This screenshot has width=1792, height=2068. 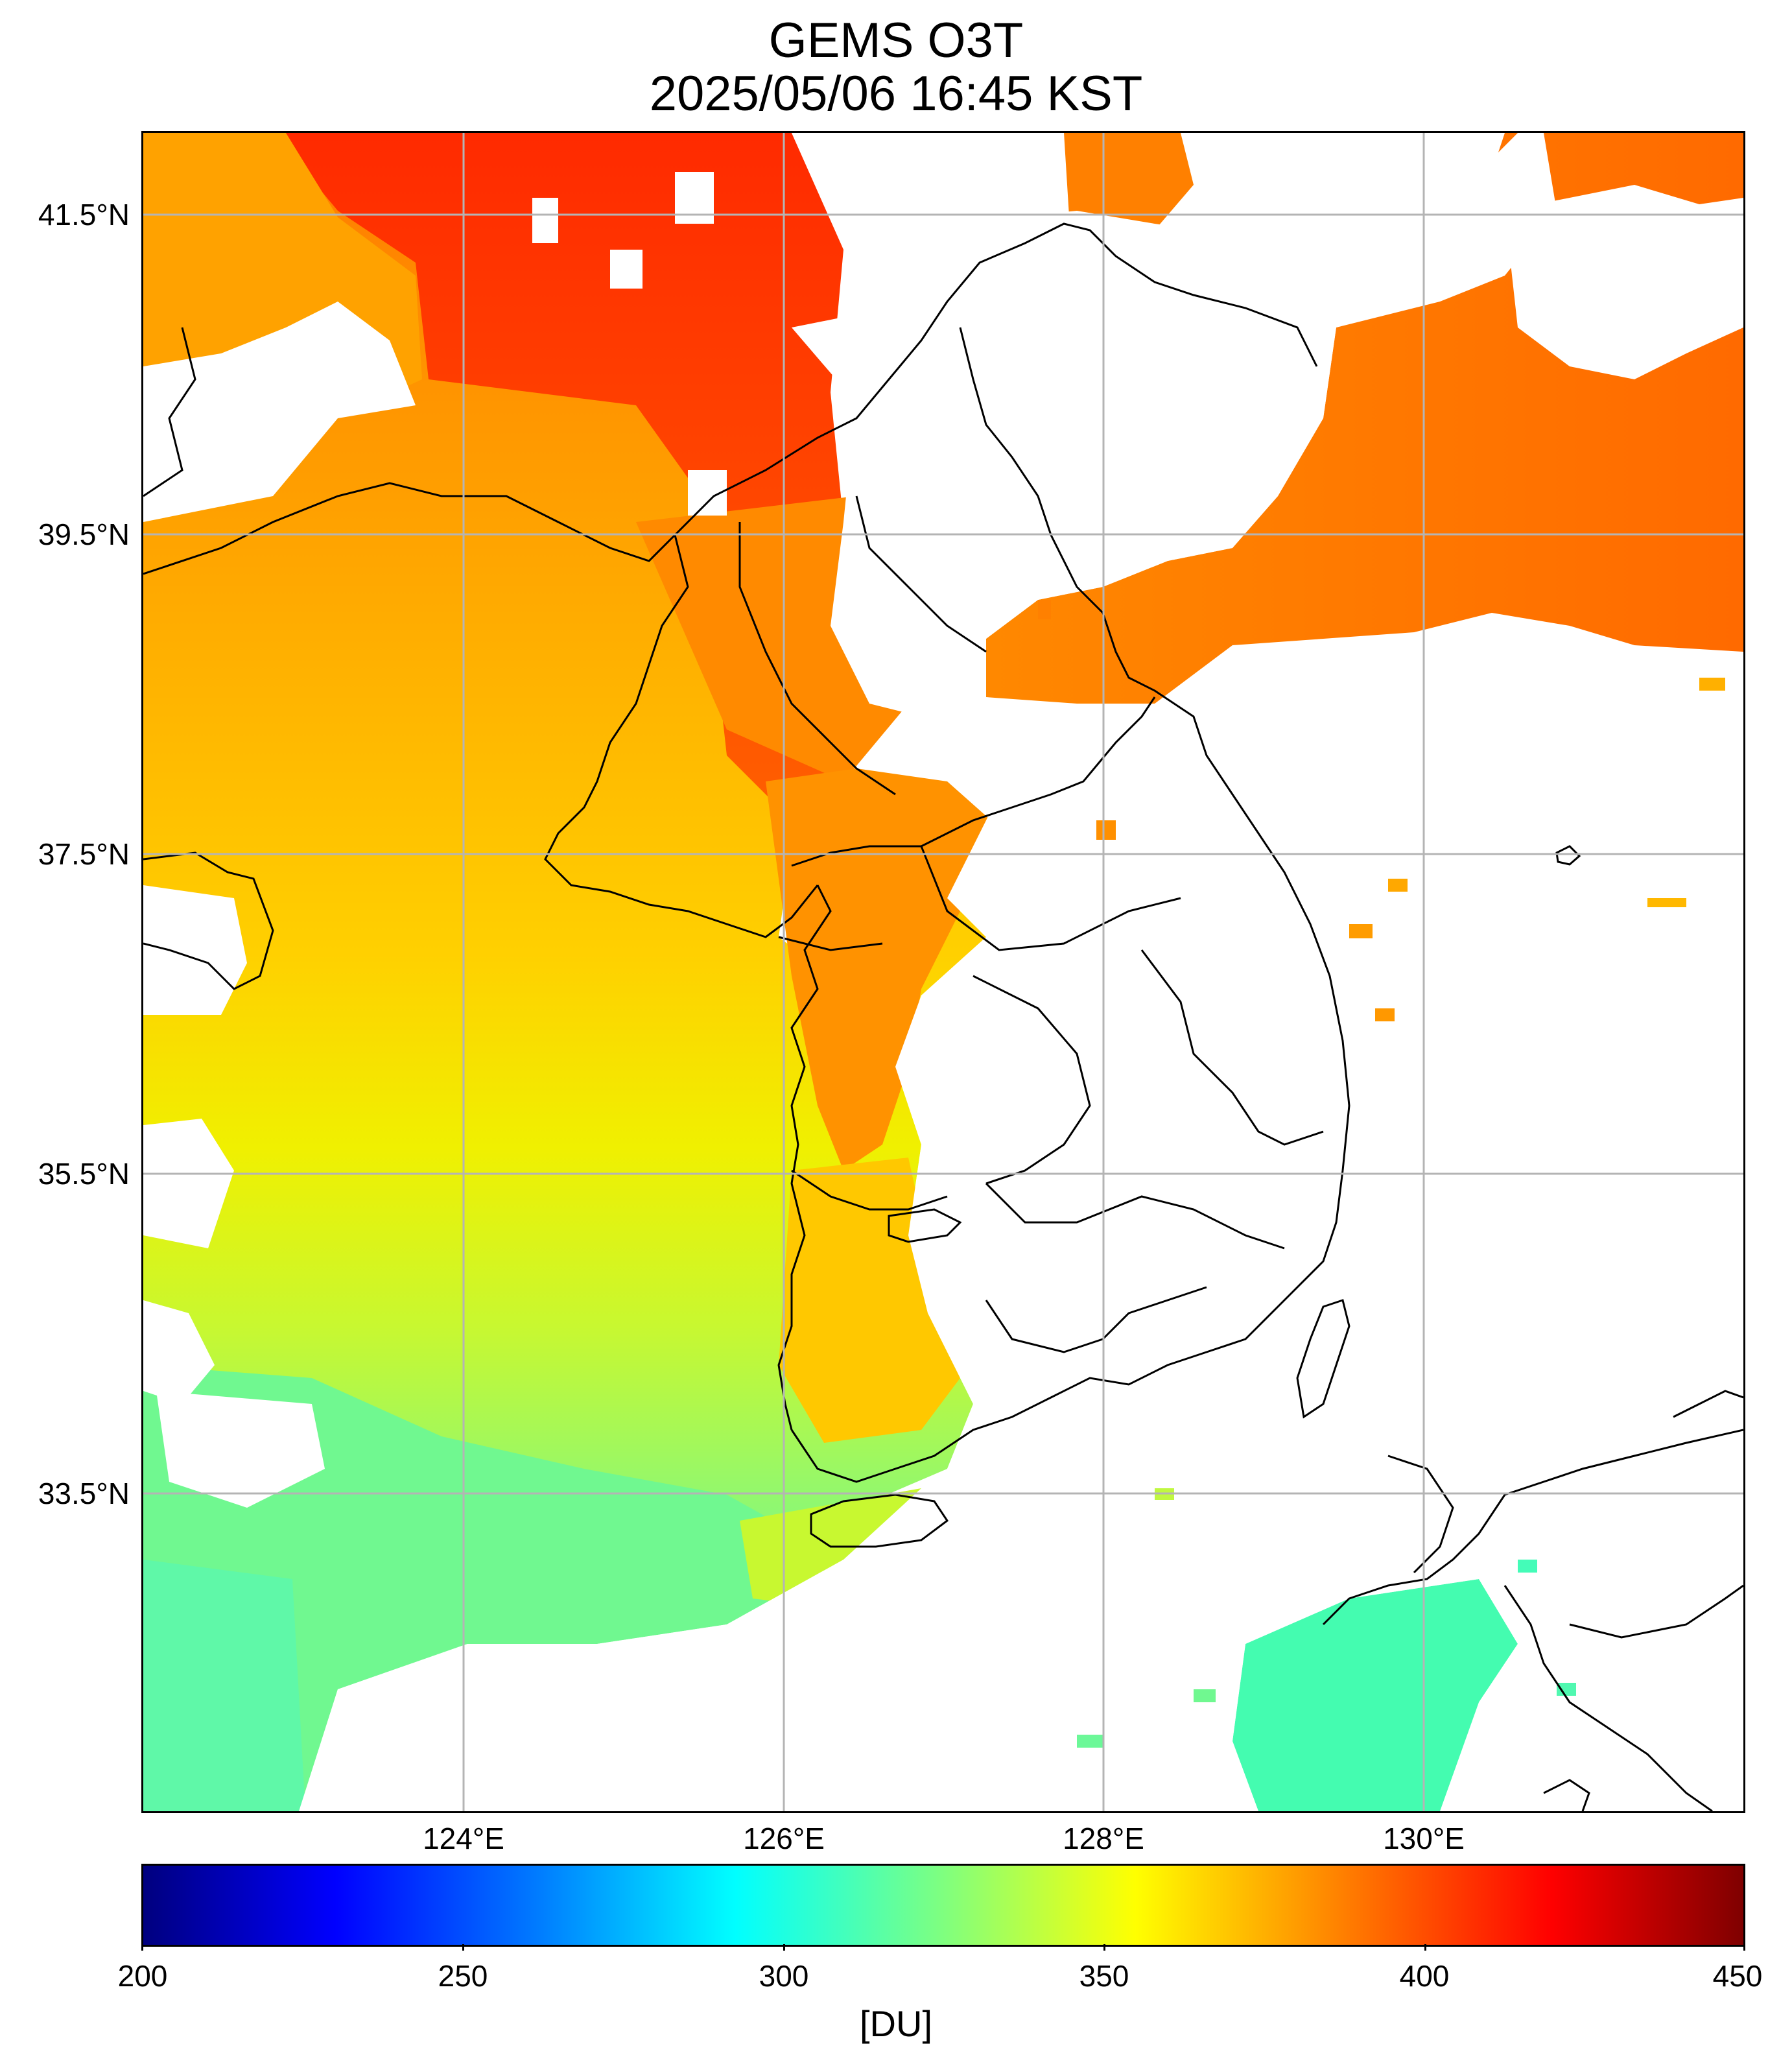 I want to click on lat-label-39-5: 39.5°N, so click(x=84, y=534).